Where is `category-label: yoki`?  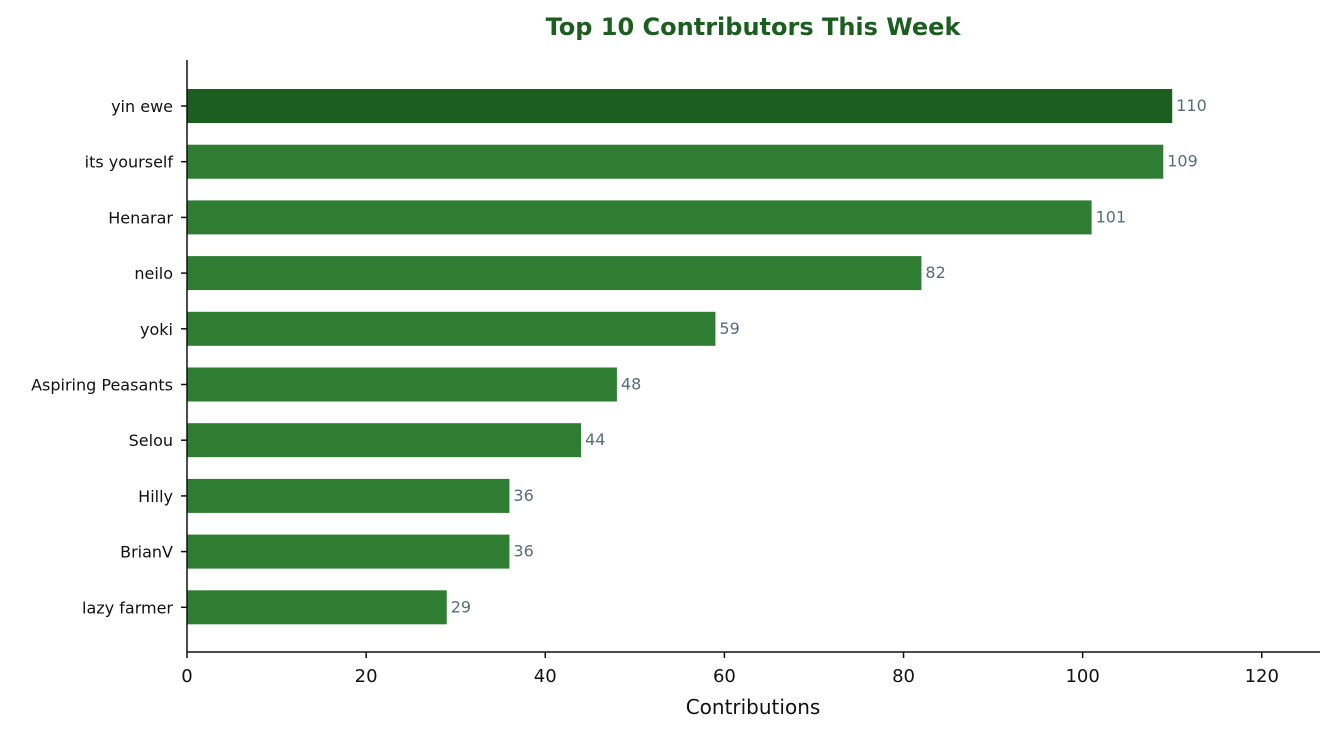 category-label: yoki is located at coordinates (156, 329).